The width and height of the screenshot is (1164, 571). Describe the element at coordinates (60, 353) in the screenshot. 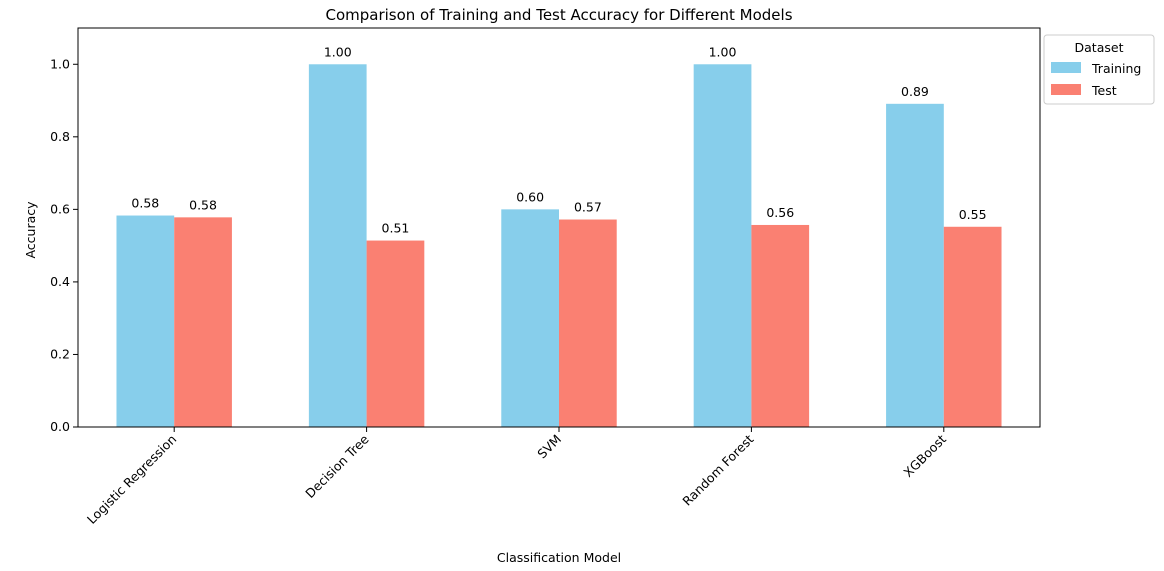

I see `y-tick-label: 0.2` at that location.